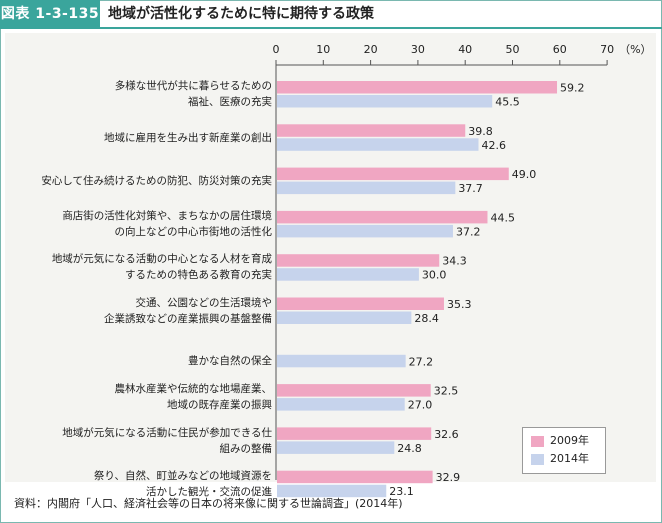 This screenshot has height=523, width=662. What do you see at coordinates (569, 440) in the screenshot?
I see `legend-label-2009: 2009年` at bounding box center [569, 440].